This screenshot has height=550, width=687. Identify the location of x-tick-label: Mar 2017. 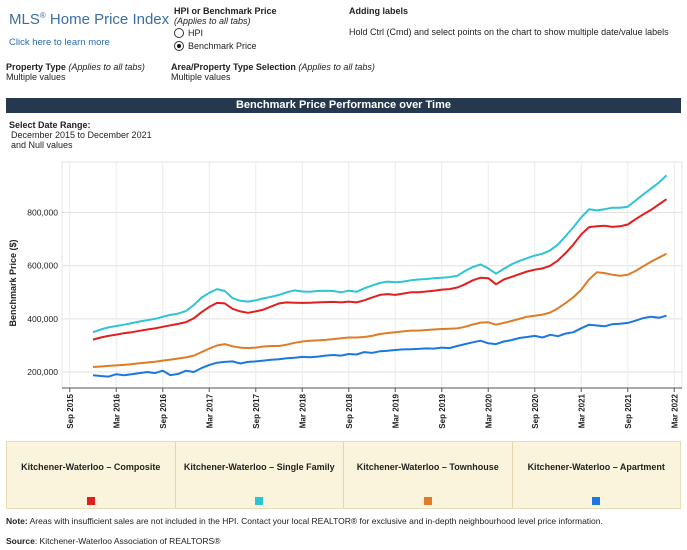
(209, 410).